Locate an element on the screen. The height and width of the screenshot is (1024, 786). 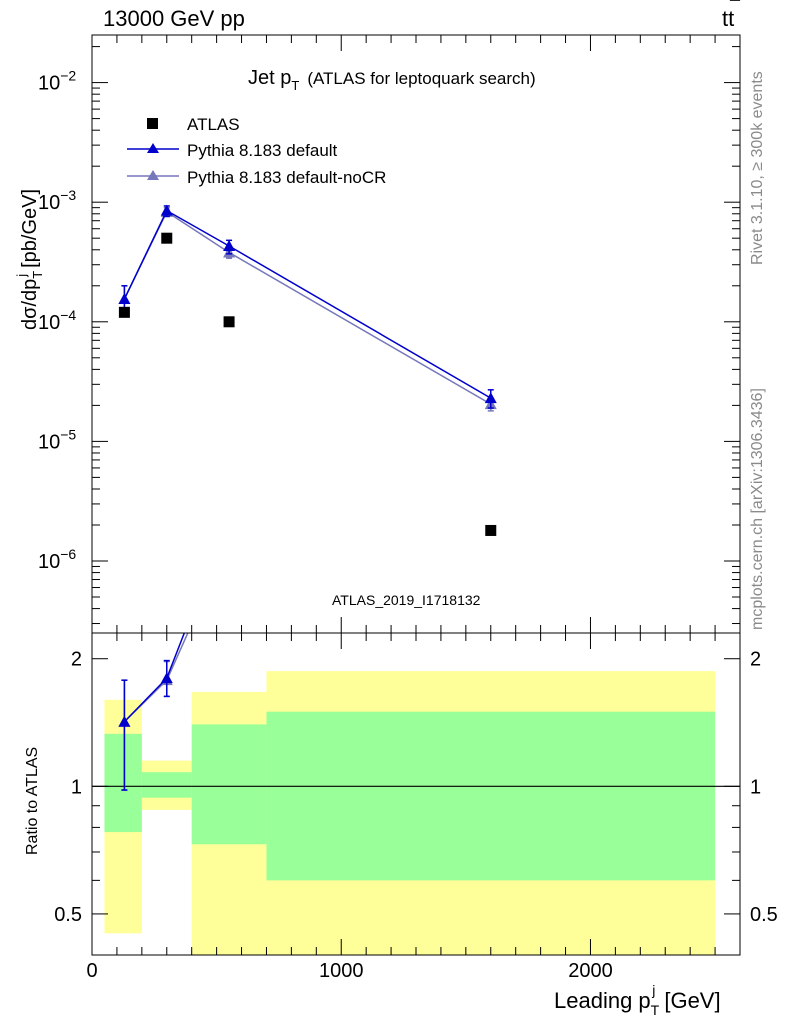
legend-entry-atlas: ATLAS is located at coordinates (213, 124).